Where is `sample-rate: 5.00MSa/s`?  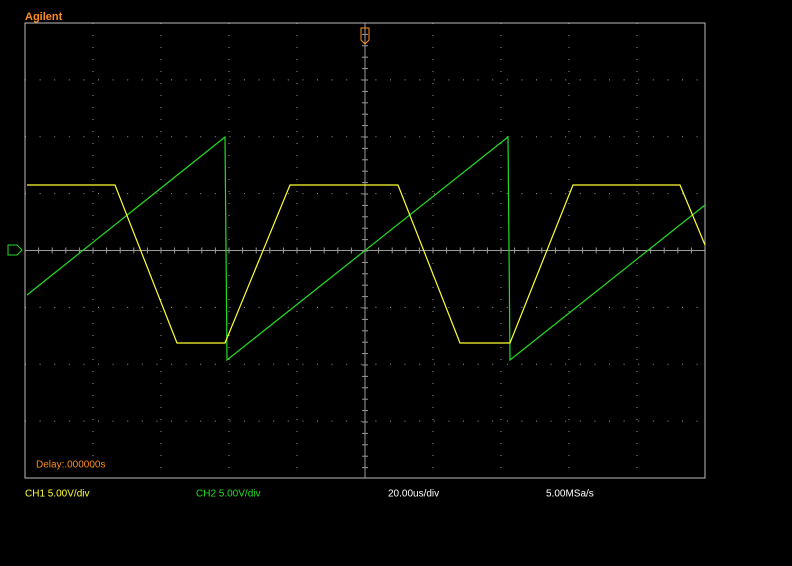 sample-rate: 5.00MSa/s is located at coordinates (570, 494).